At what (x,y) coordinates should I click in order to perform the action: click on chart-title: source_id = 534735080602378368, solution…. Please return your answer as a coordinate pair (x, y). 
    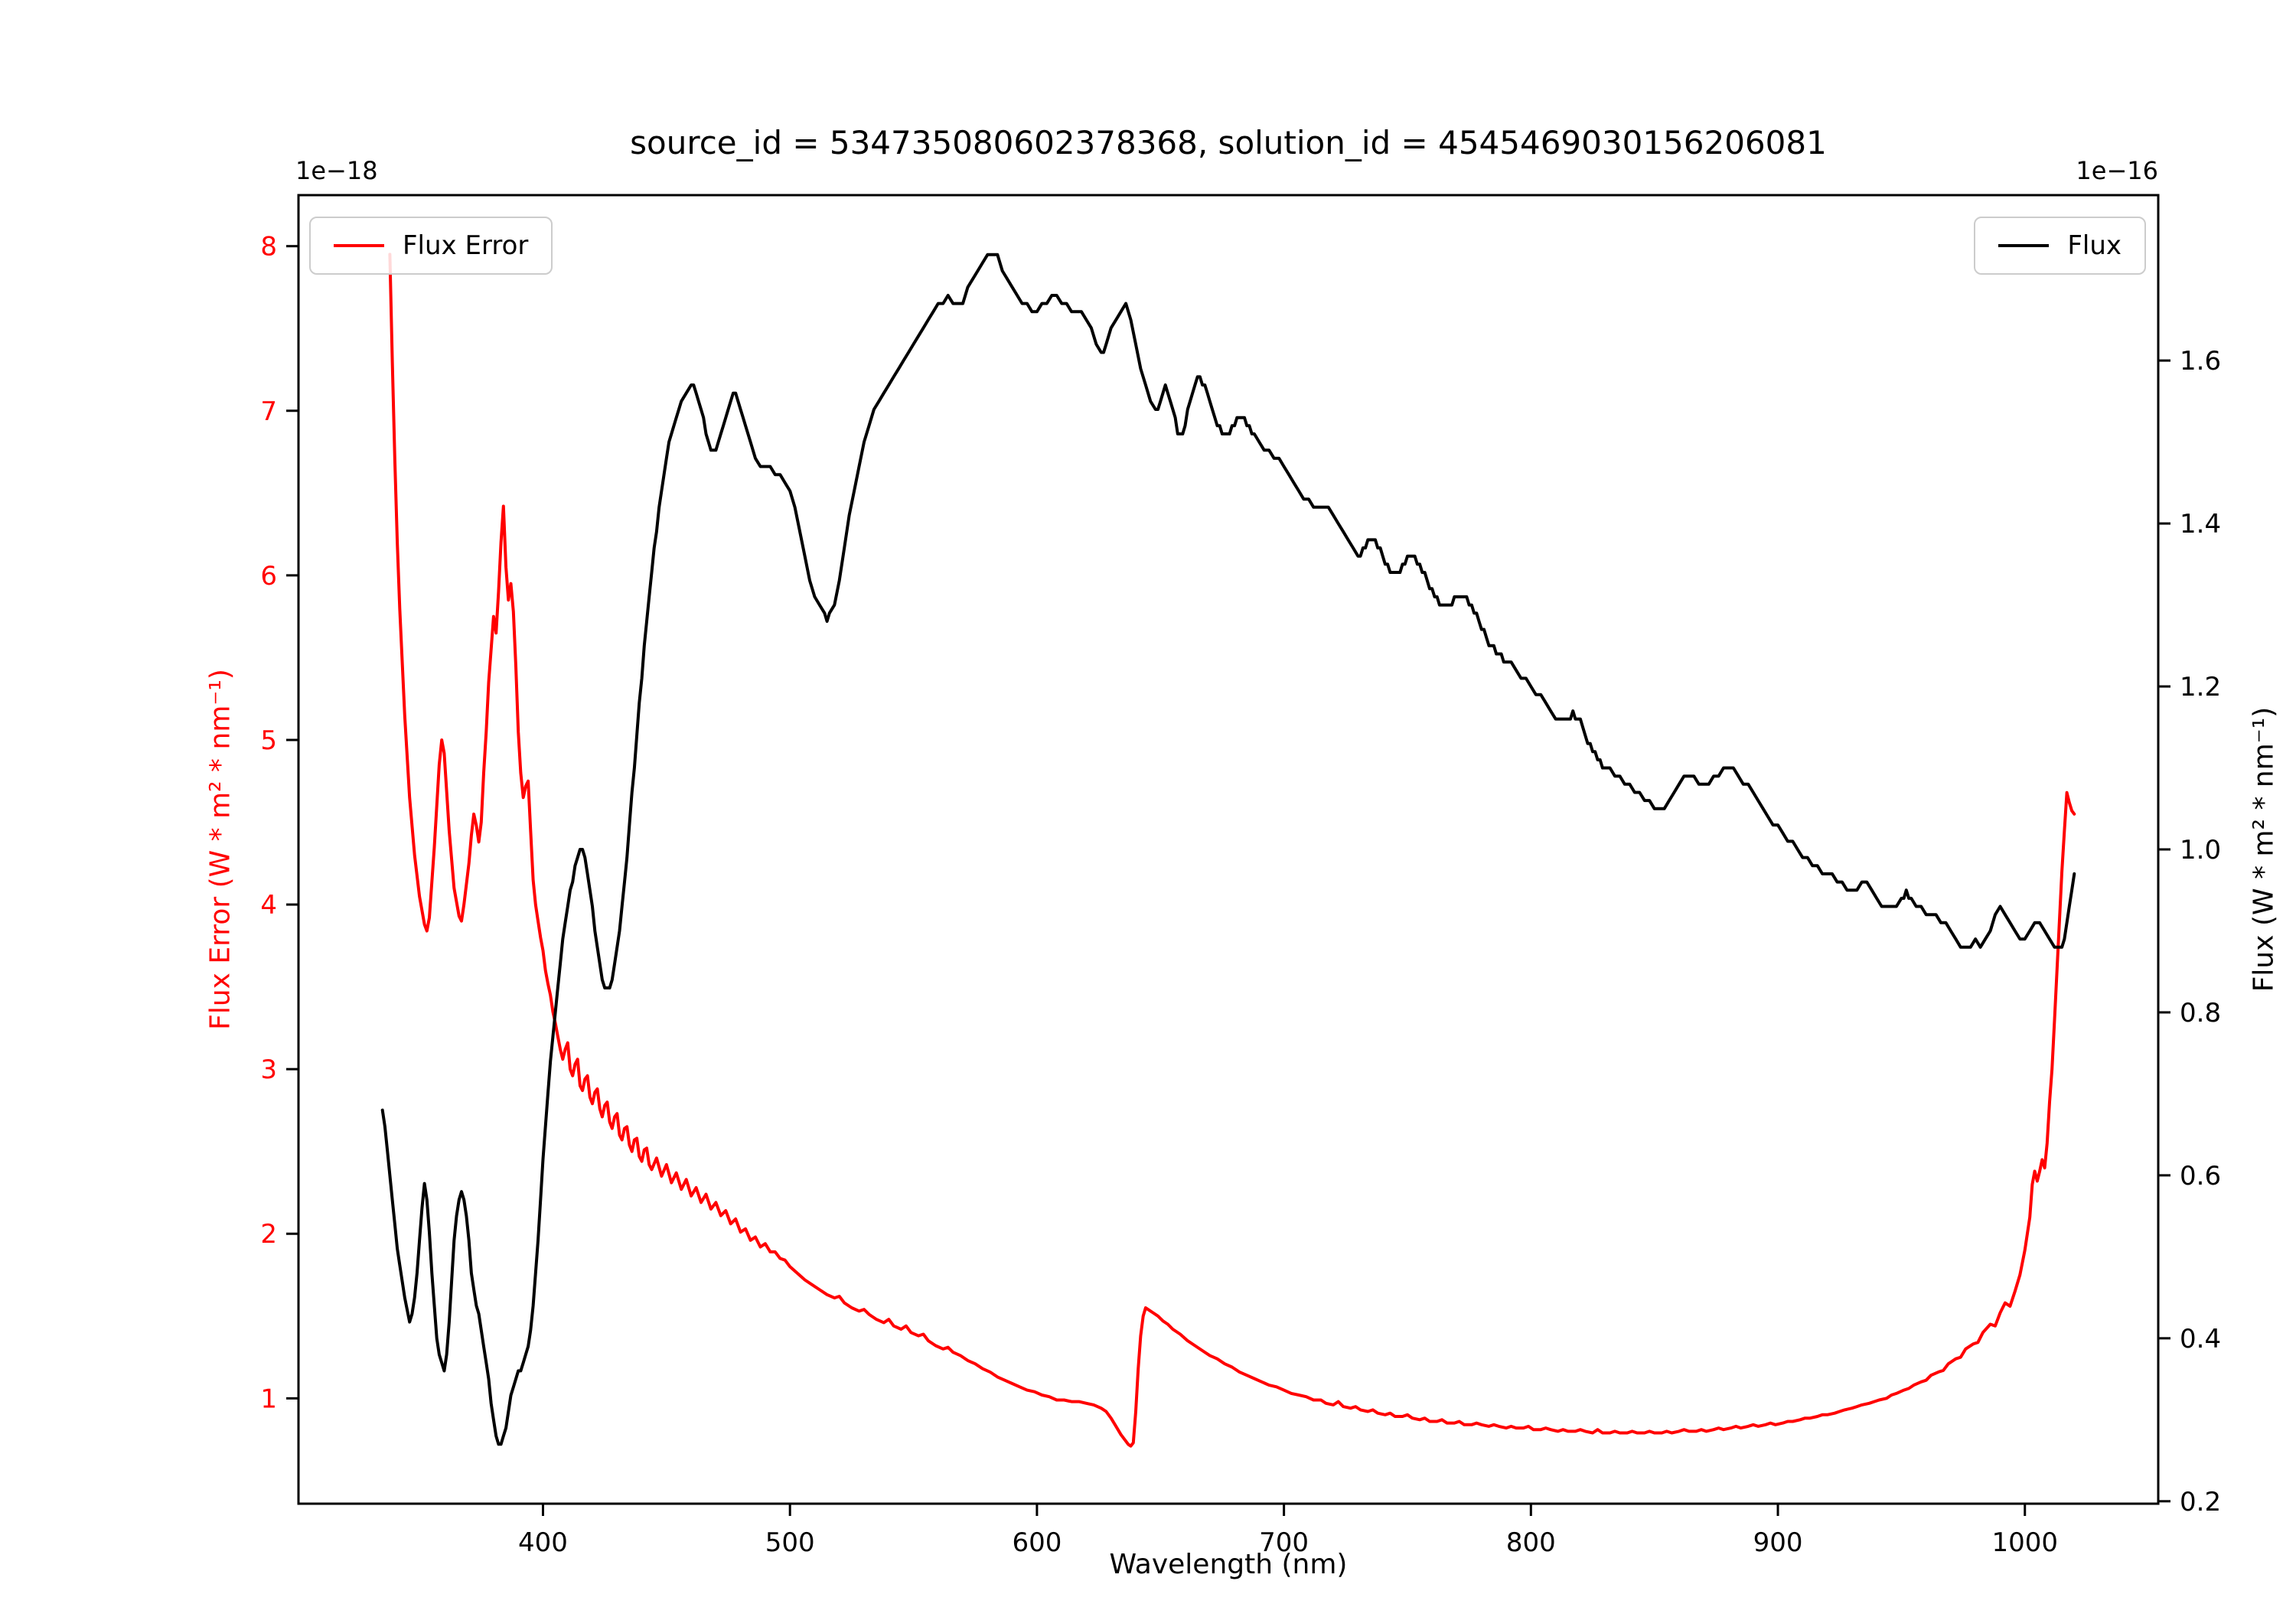
    Looking at the image, I should click on (1228, 142).